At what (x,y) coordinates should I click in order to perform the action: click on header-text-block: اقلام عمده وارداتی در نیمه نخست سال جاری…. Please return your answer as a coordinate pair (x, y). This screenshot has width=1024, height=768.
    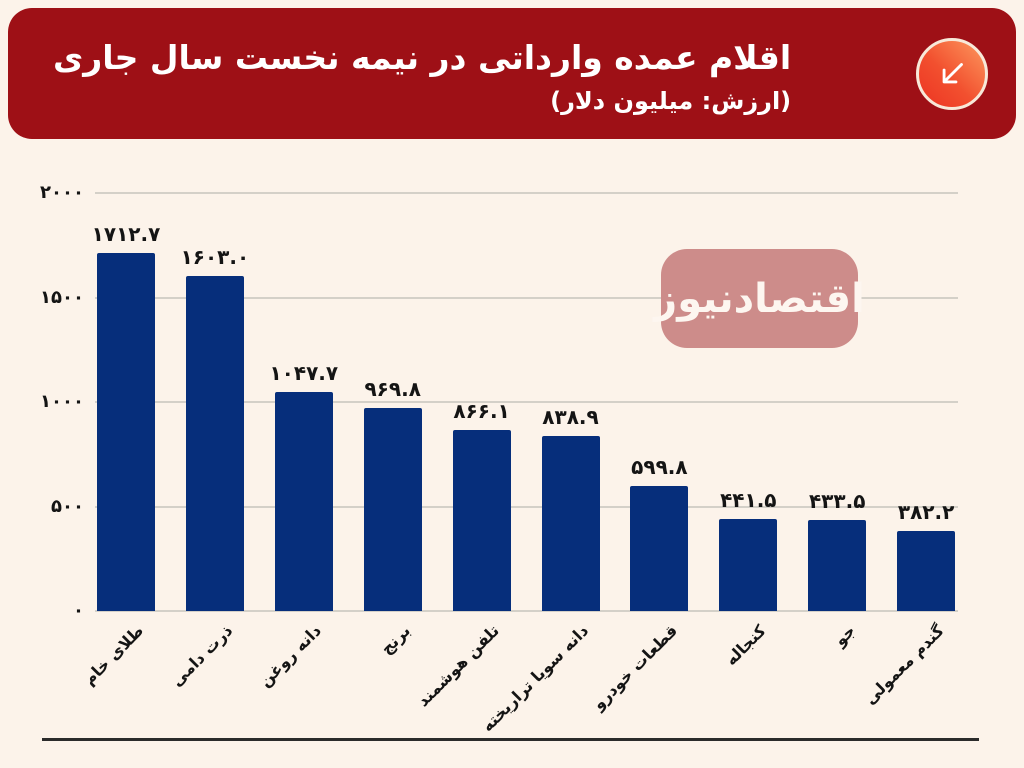
    Looking at the image, I should click on (422, 77).